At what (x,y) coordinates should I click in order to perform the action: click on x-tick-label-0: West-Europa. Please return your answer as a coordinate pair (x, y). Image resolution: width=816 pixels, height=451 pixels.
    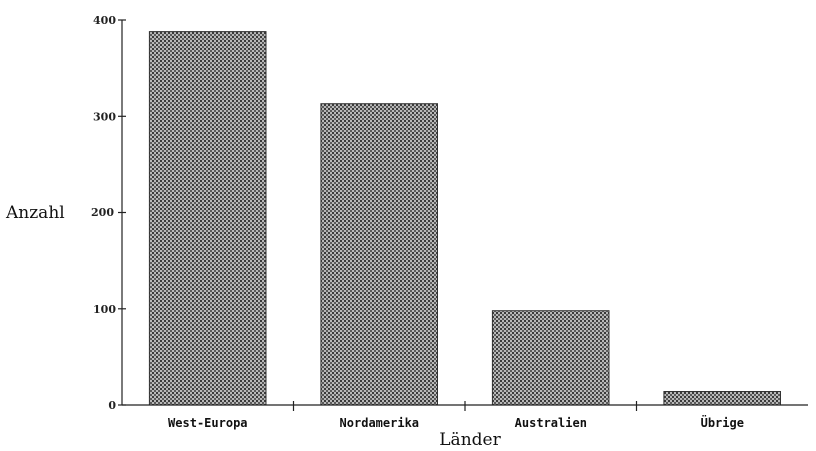
    Looking at the image, I should click on (207, 423).